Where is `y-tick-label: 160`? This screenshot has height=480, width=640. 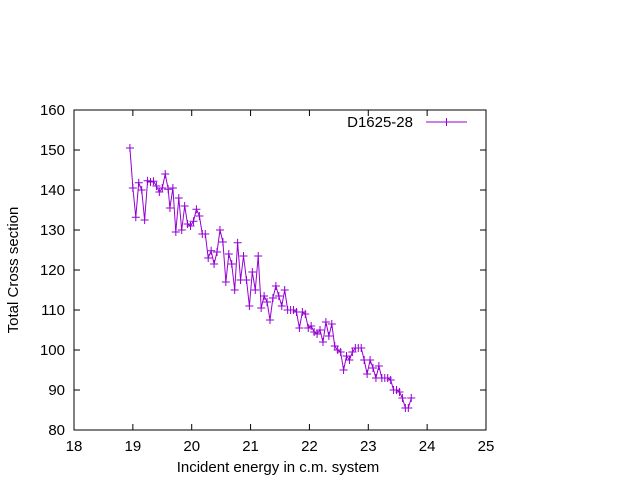 y-tick-label: 160 is located at coordinates (52, 110).